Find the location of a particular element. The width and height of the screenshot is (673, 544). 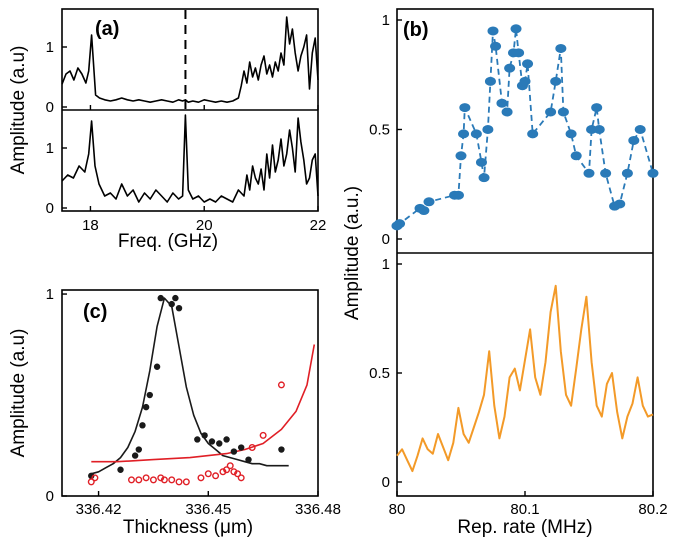

panel-a-ticks: 0 1 0 1 18 20 22 is located at coordinates (186, 136).